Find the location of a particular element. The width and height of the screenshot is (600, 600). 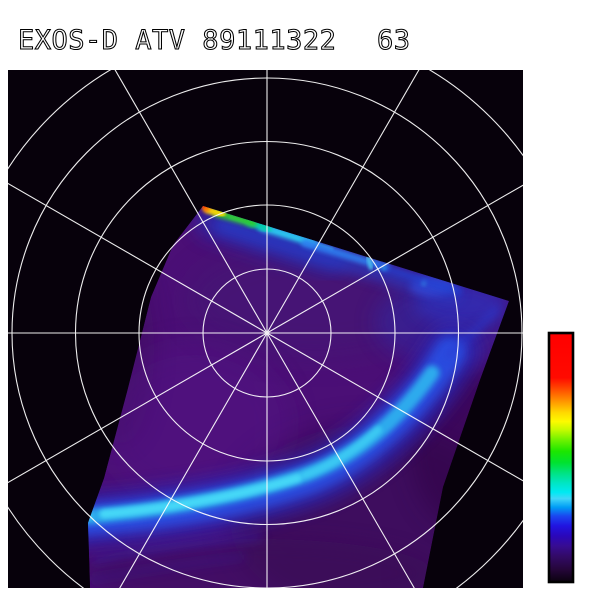

colorbar-scale is located at coordinates (561, 457).